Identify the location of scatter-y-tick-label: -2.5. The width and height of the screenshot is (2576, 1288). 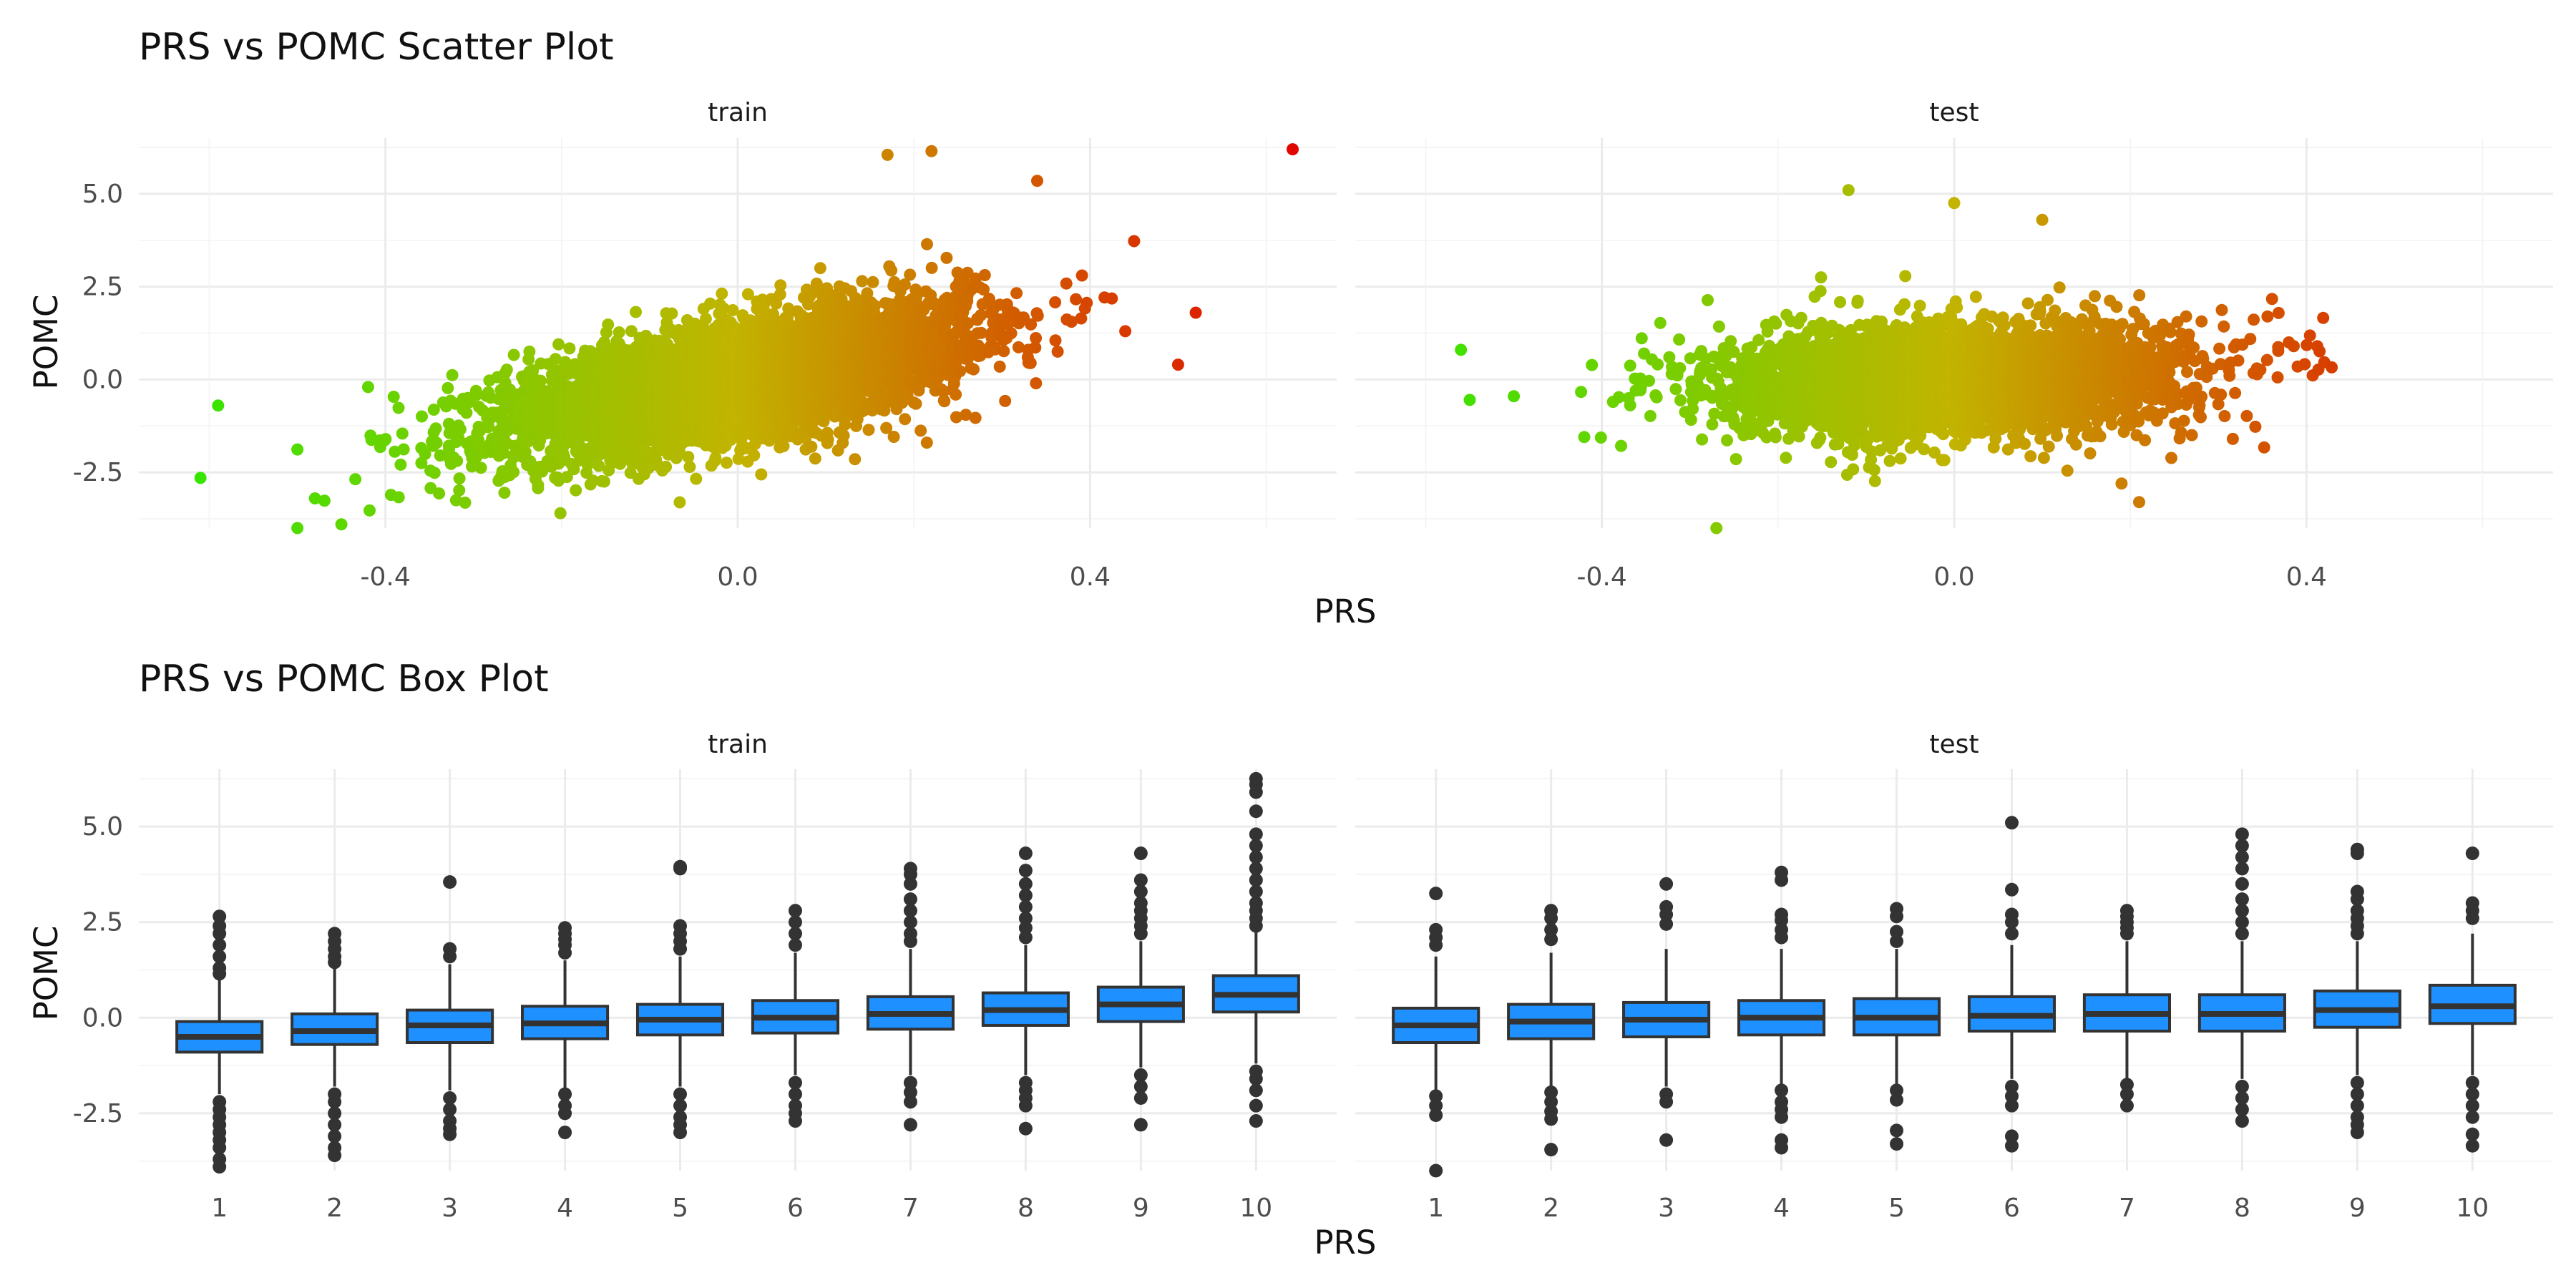
(98, 472).